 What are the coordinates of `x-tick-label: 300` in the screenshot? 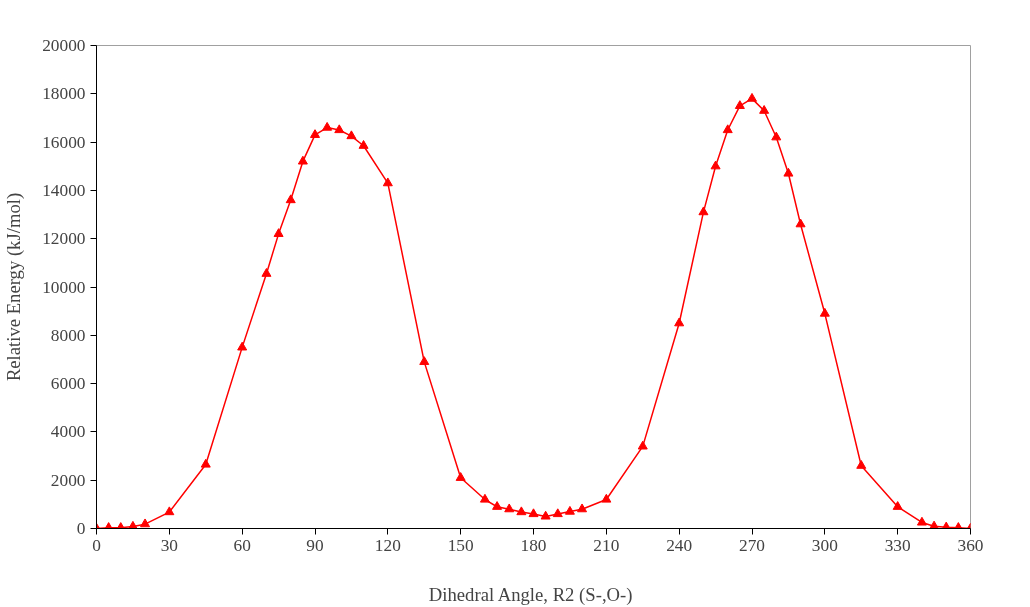 It's located at (824, 545).